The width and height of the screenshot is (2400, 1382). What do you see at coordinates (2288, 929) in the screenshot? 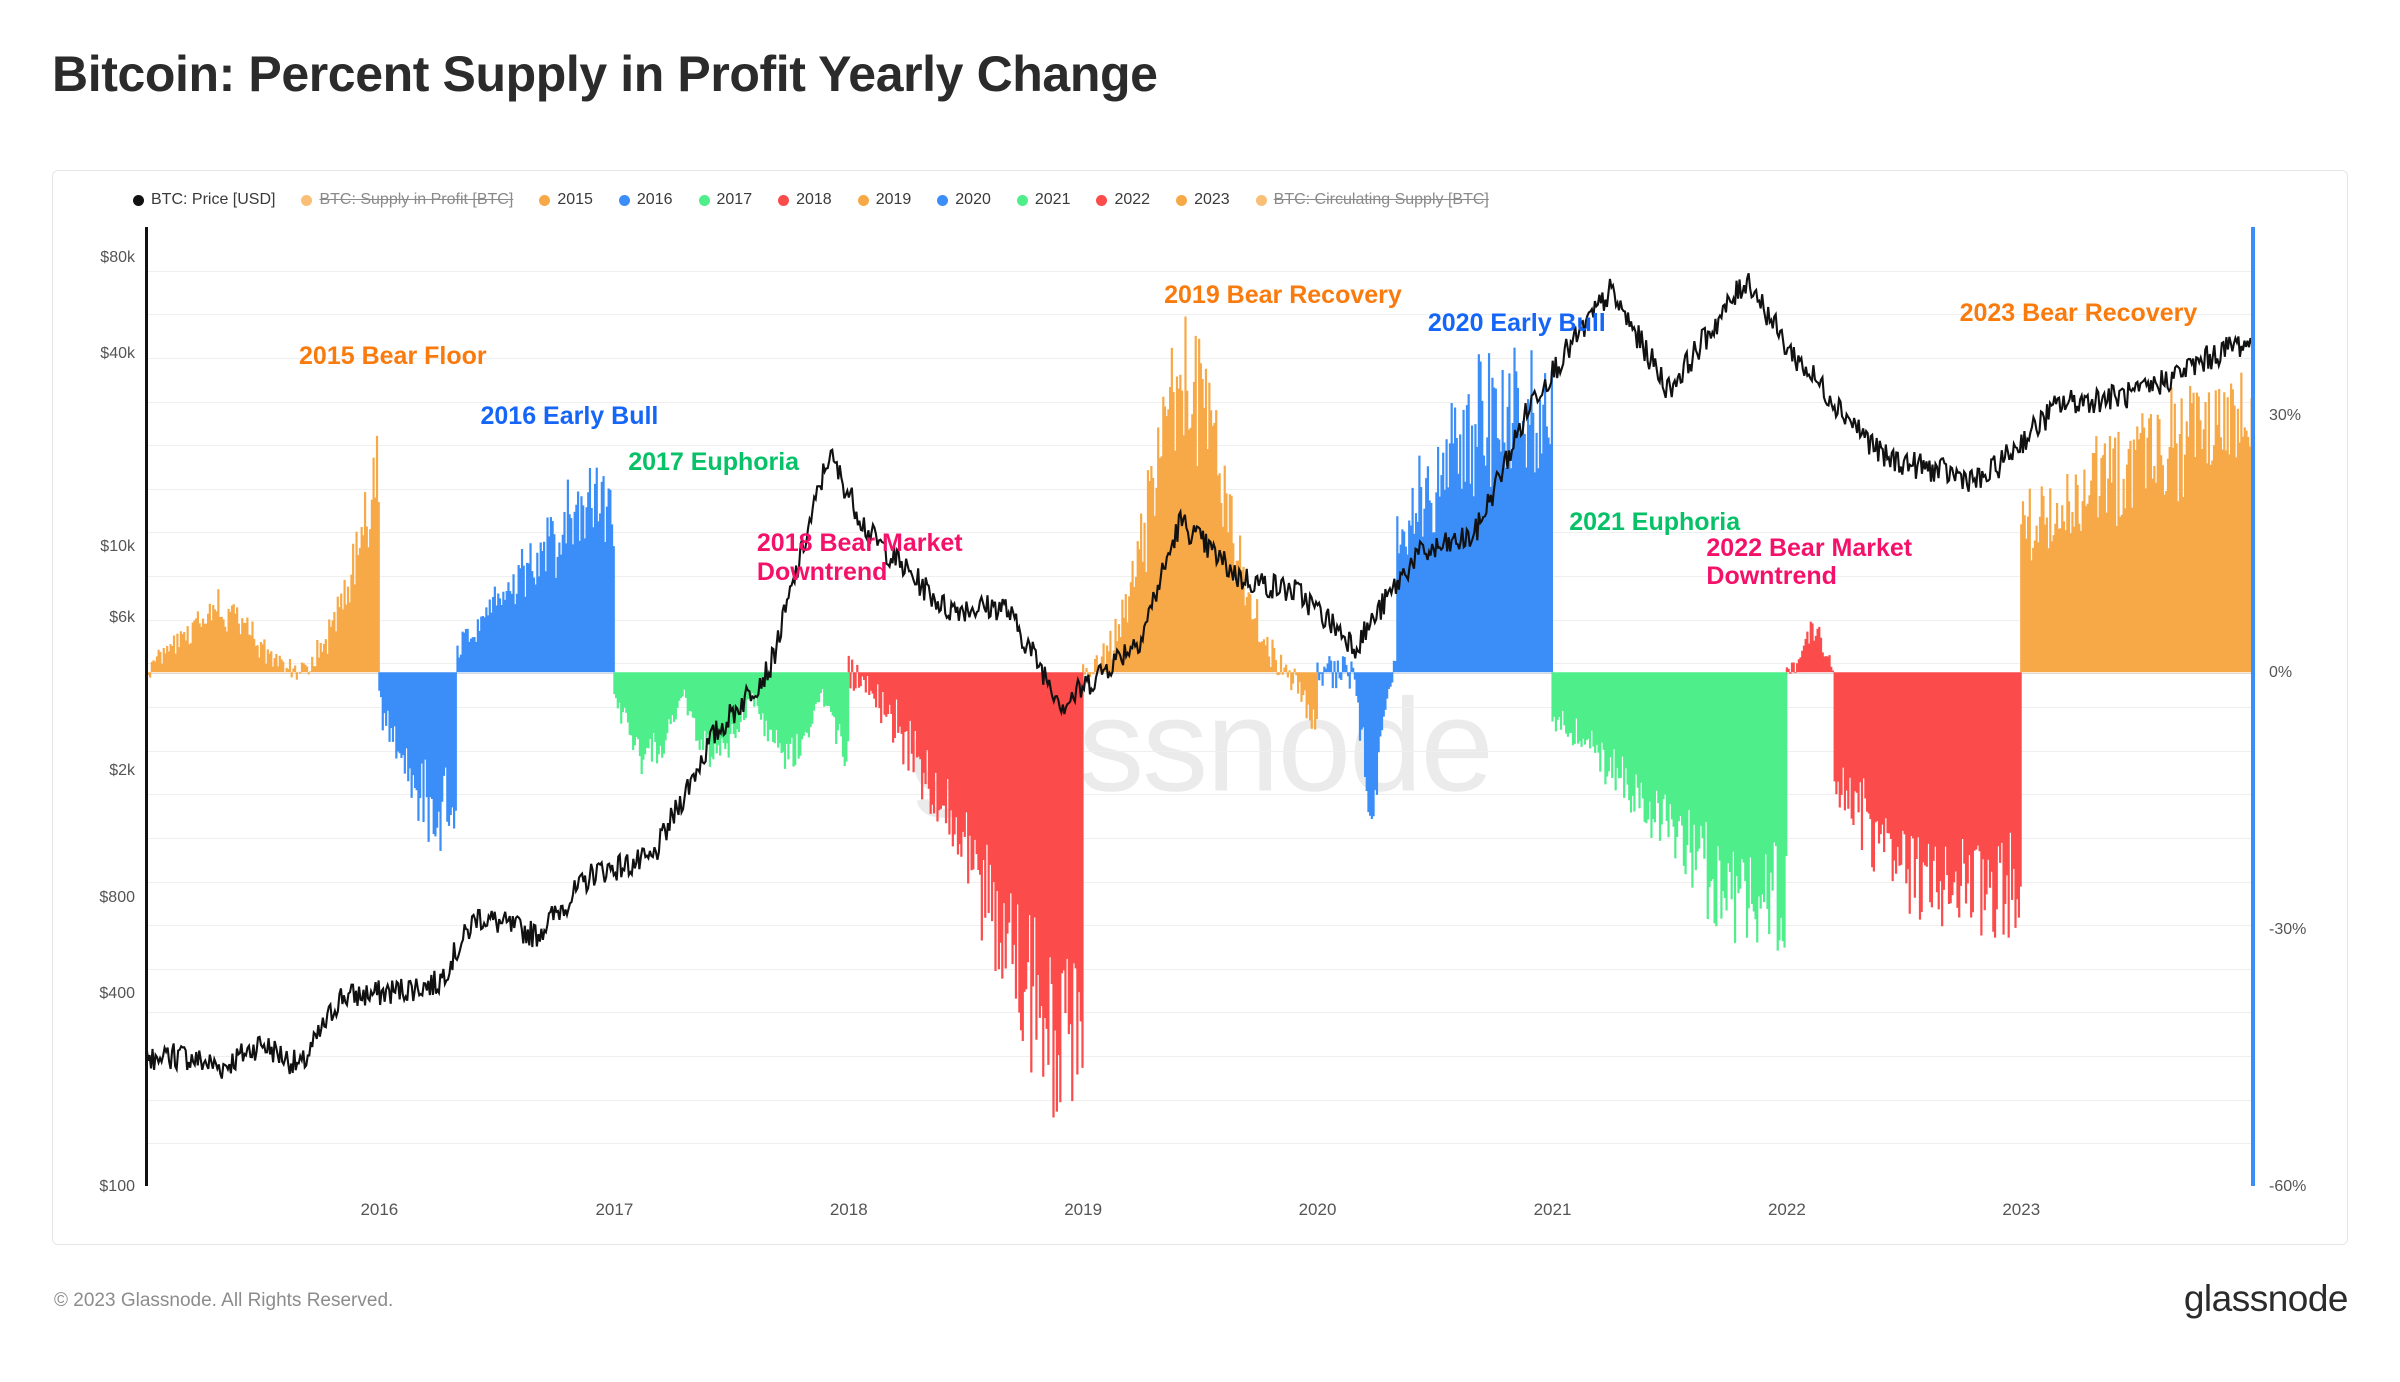
I see `y-axis-right-tick: -30%` at bounding box center [2288, 929].